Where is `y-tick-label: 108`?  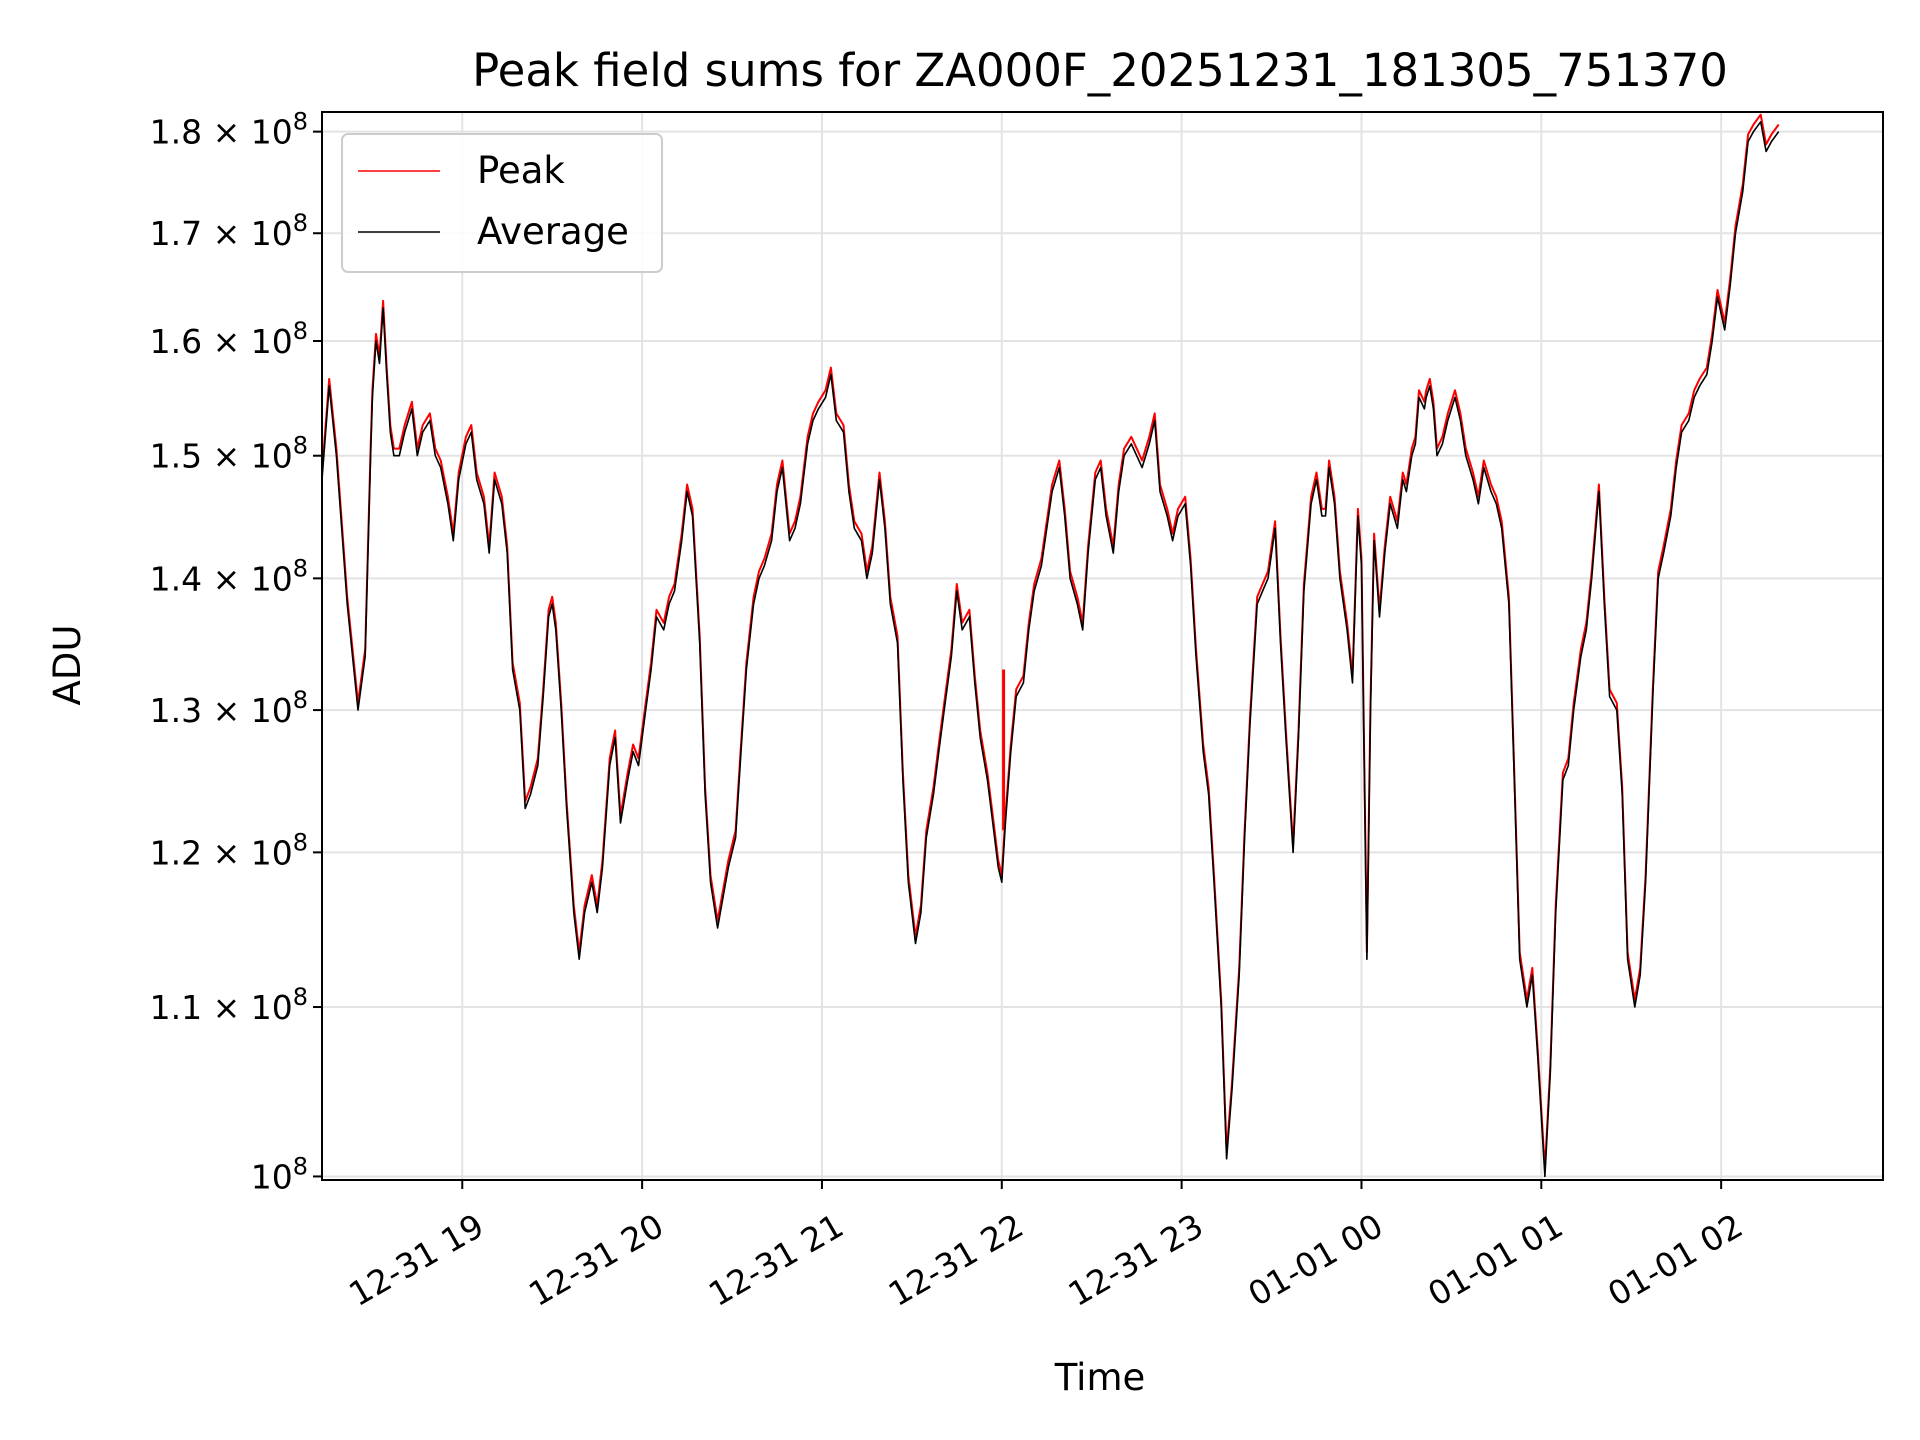 y-tick-label: 108 is located at coordinates (279, 1174).